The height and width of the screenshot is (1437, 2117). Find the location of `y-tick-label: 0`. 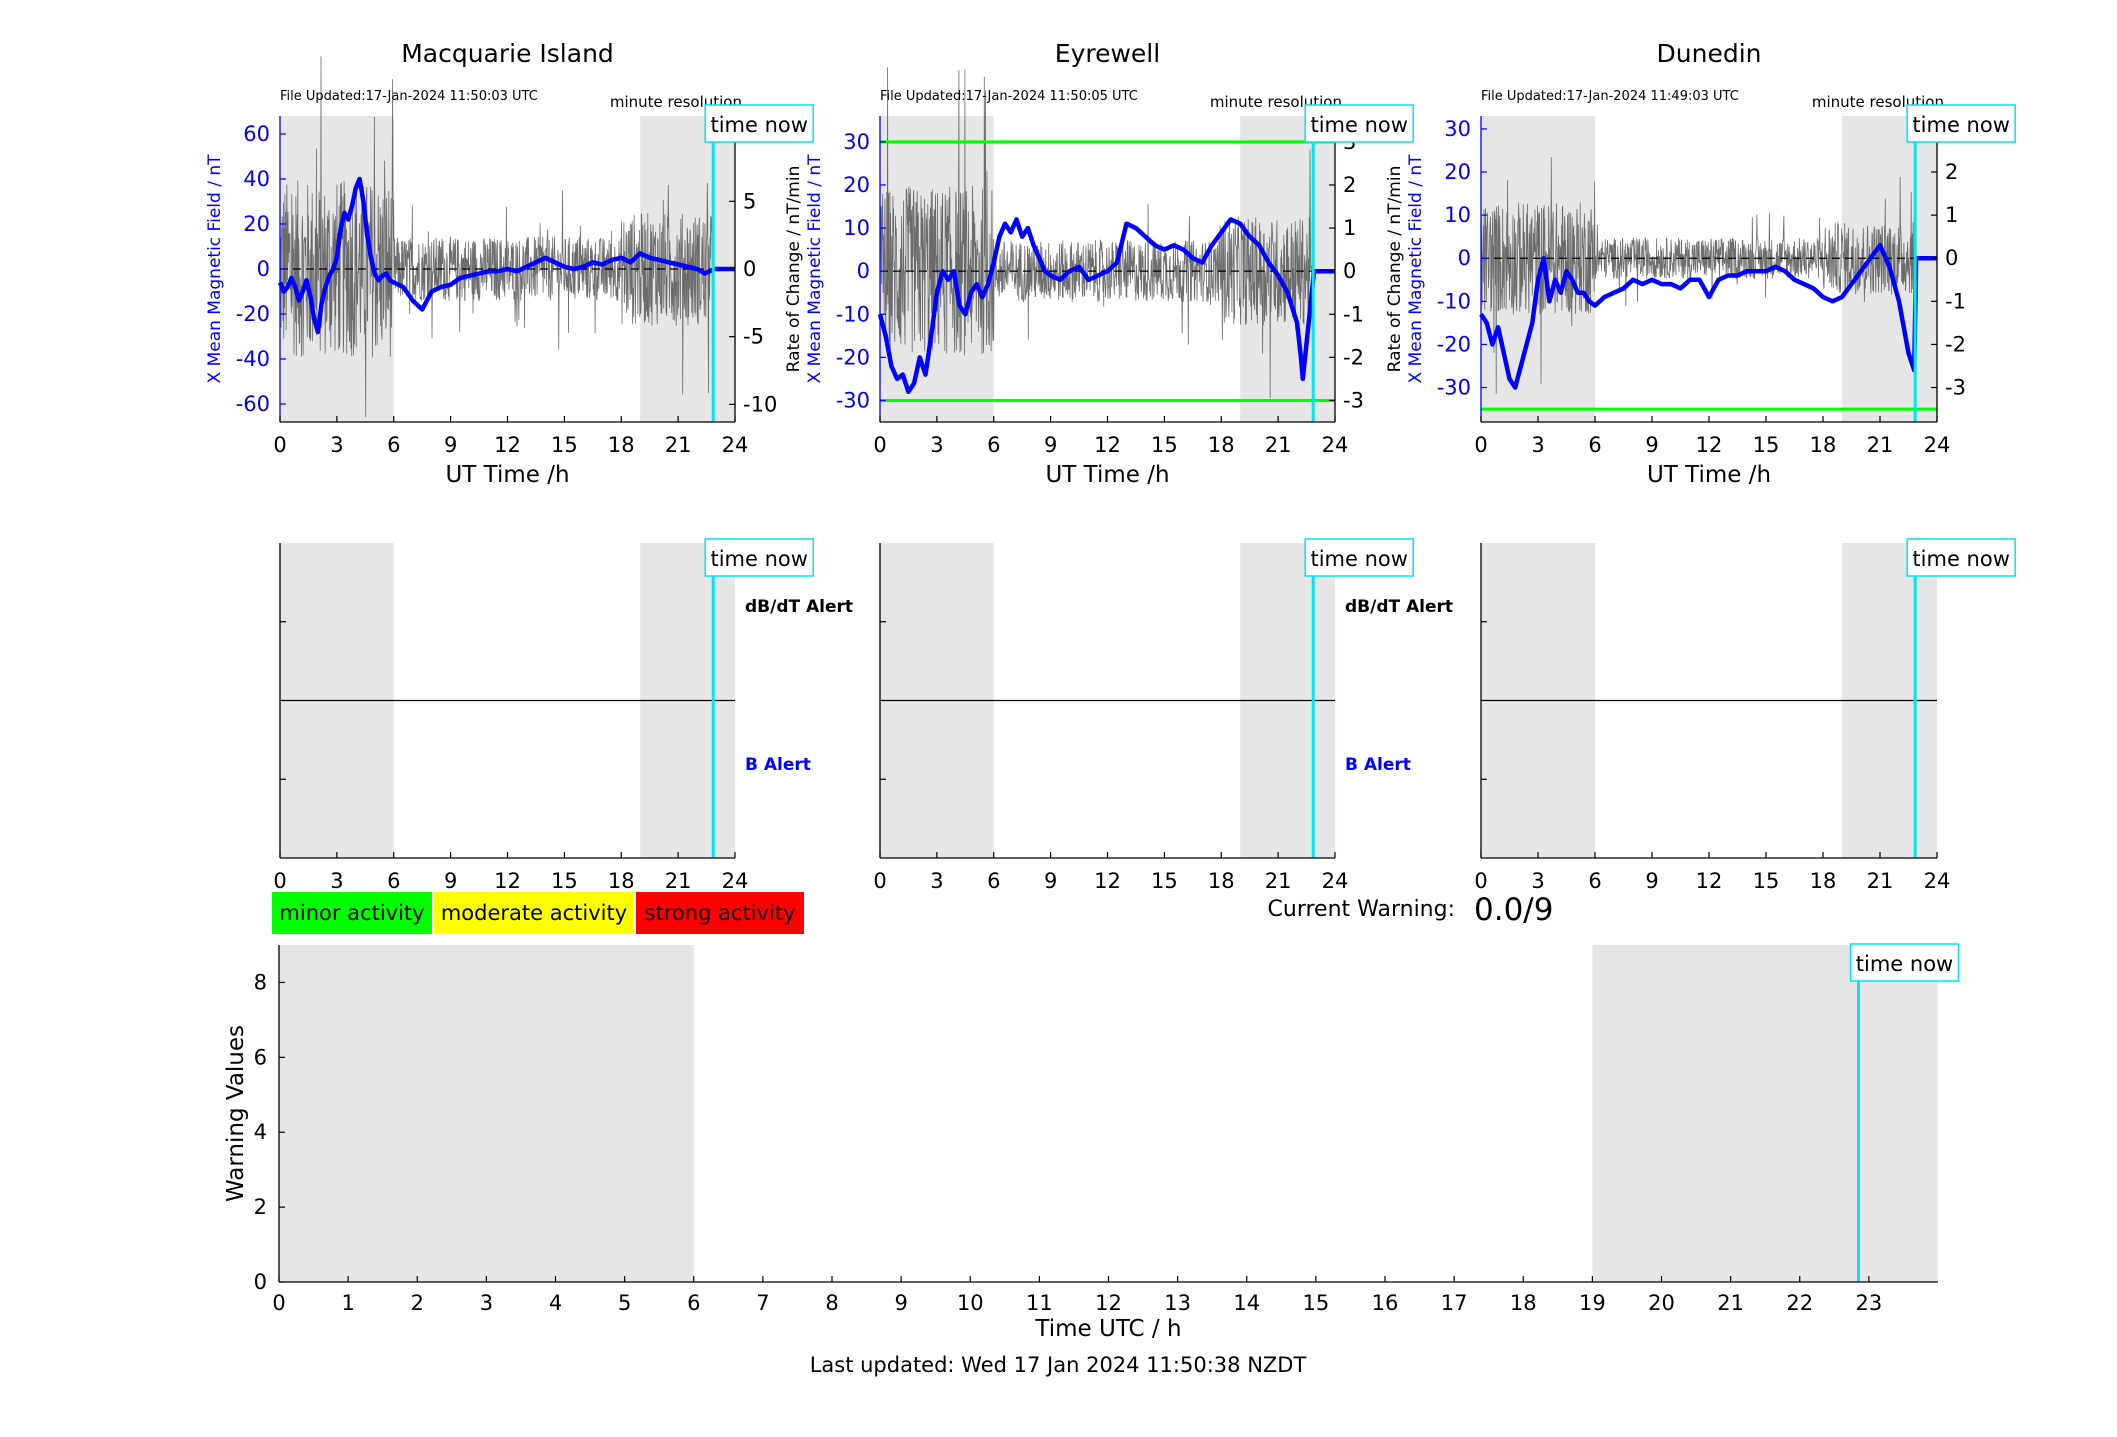

y-tick-label: 0 is located at coordinates (260, 1282).